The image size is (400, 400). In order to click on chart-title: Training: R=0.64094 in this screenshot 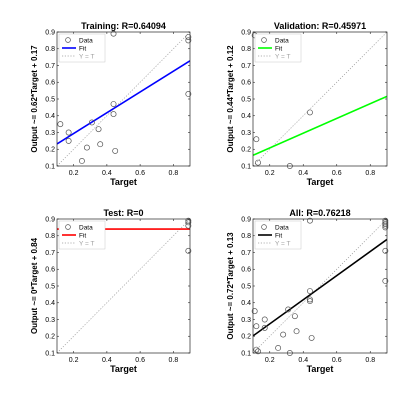, I will do `click(123, 26)`.